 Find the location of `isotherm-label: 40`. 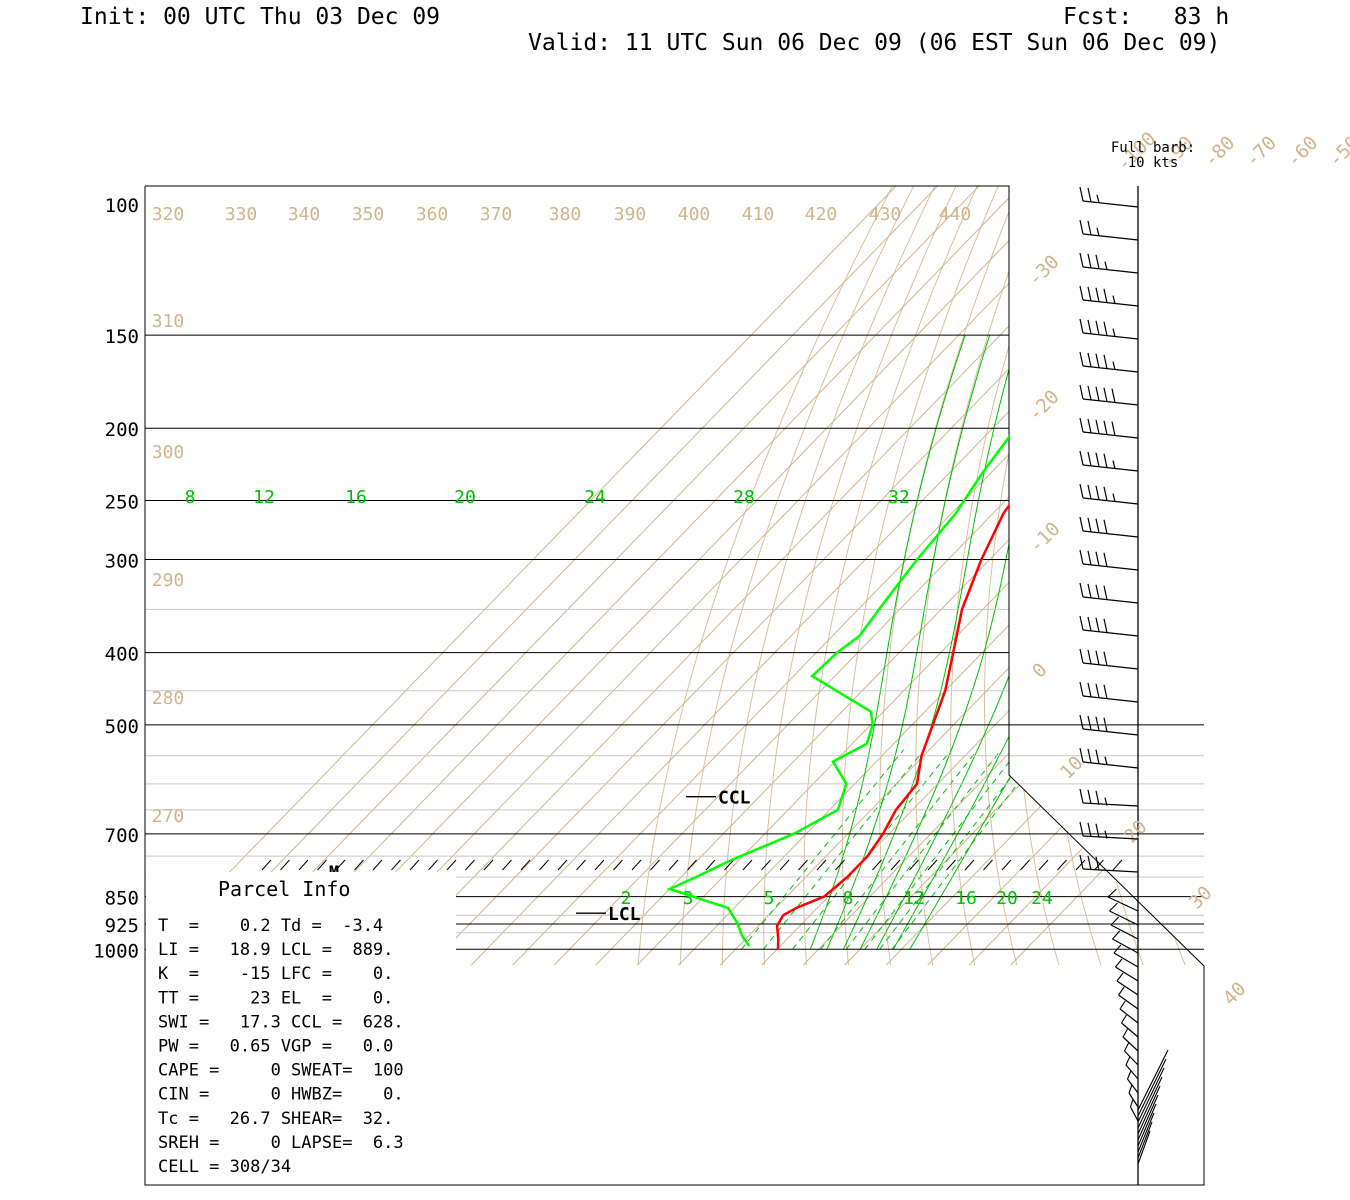

isotherm-label: 40 is located at coordinates (1235, 994).